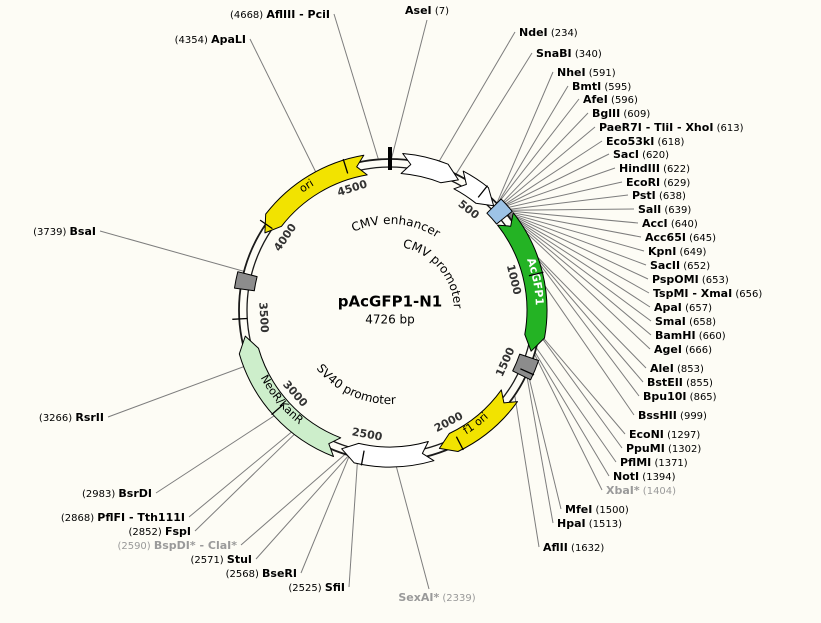 This screenshot has height=623, width=821. Describe the element at coordinates (664, 434) in the screenshot. I see `site-label: EcoNI (1297)` at that location.